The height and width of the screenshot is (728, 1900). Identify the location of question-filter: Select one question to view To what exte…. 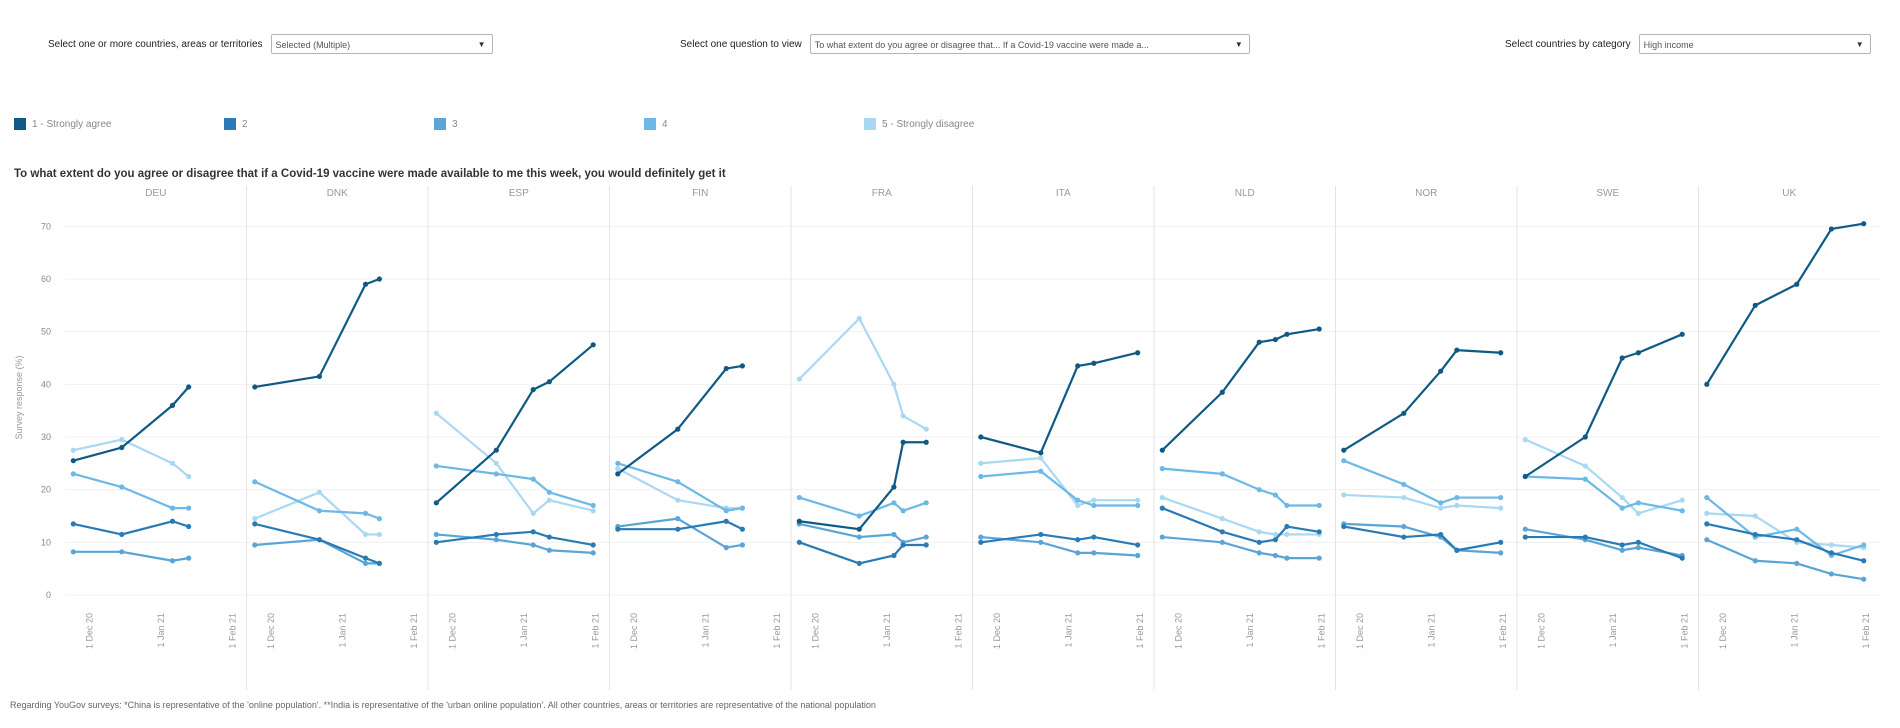
(965, 44).